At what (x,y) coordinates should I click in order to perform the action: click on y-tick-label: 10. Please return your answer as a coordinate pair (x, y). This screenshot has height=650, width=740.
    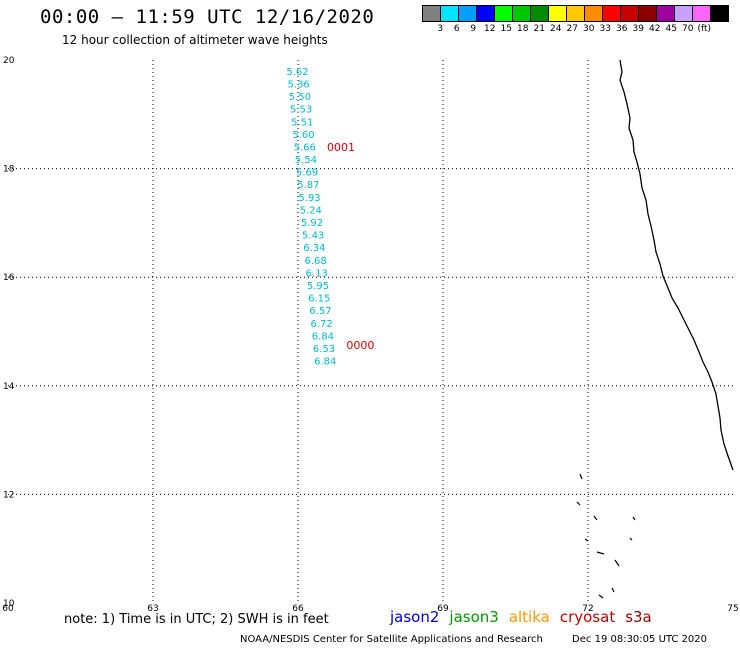
    Looking at the image, I should click on (9, 604).